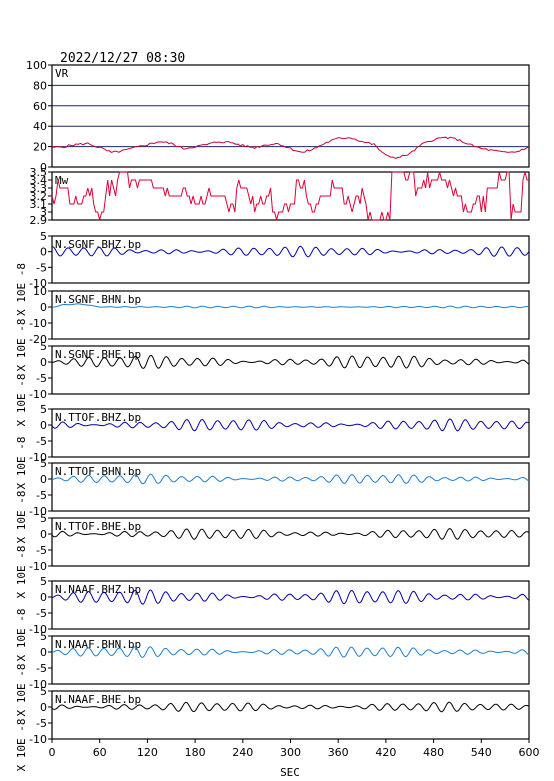 The height and width of the screenshot is (781, 554). What do you see at coordinates (278, 116) in the screenshot?
I see `panel-vr: 0 20 40 60 80 100 VR` at bounding box center [278, 116].